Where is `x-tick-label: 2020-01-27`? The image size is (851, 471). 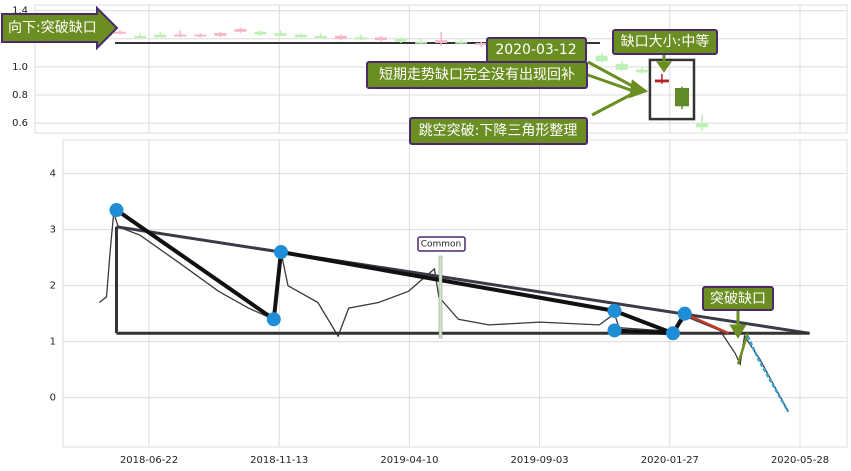 x-tick-label: 2020-01-27 is located at coordinates (670, 460).